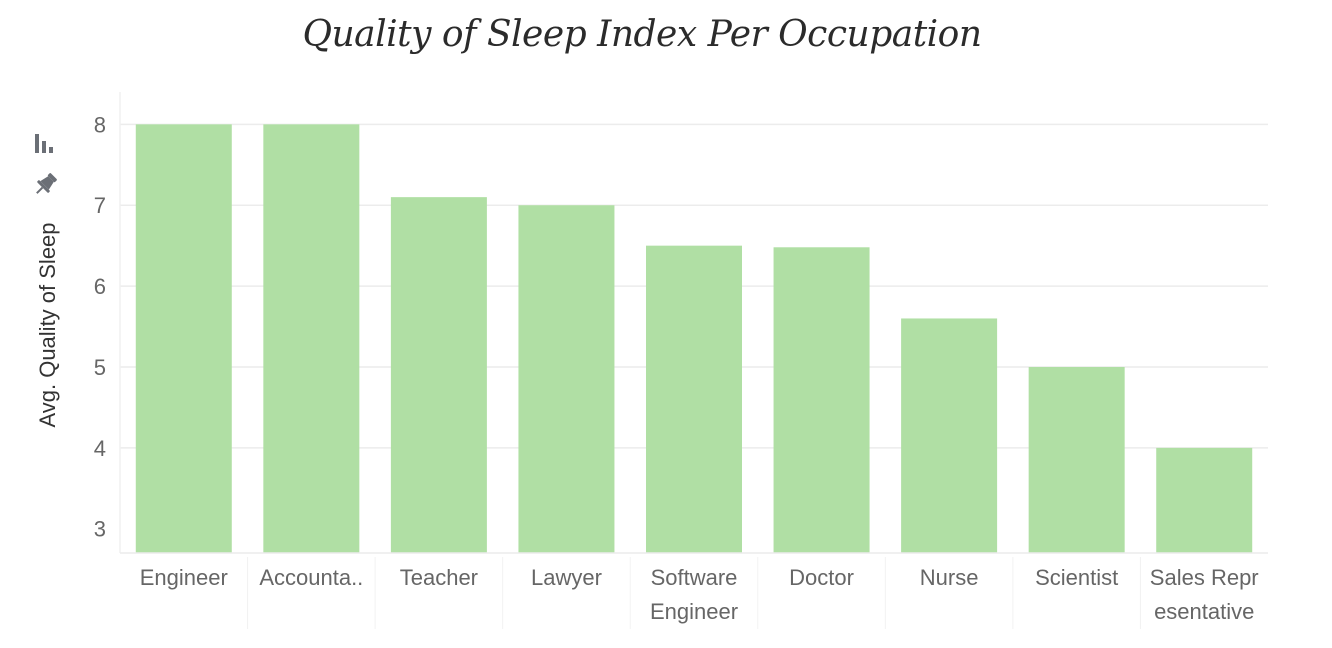  I want to click on x-tick-label: Nurse, so click(949, 577).